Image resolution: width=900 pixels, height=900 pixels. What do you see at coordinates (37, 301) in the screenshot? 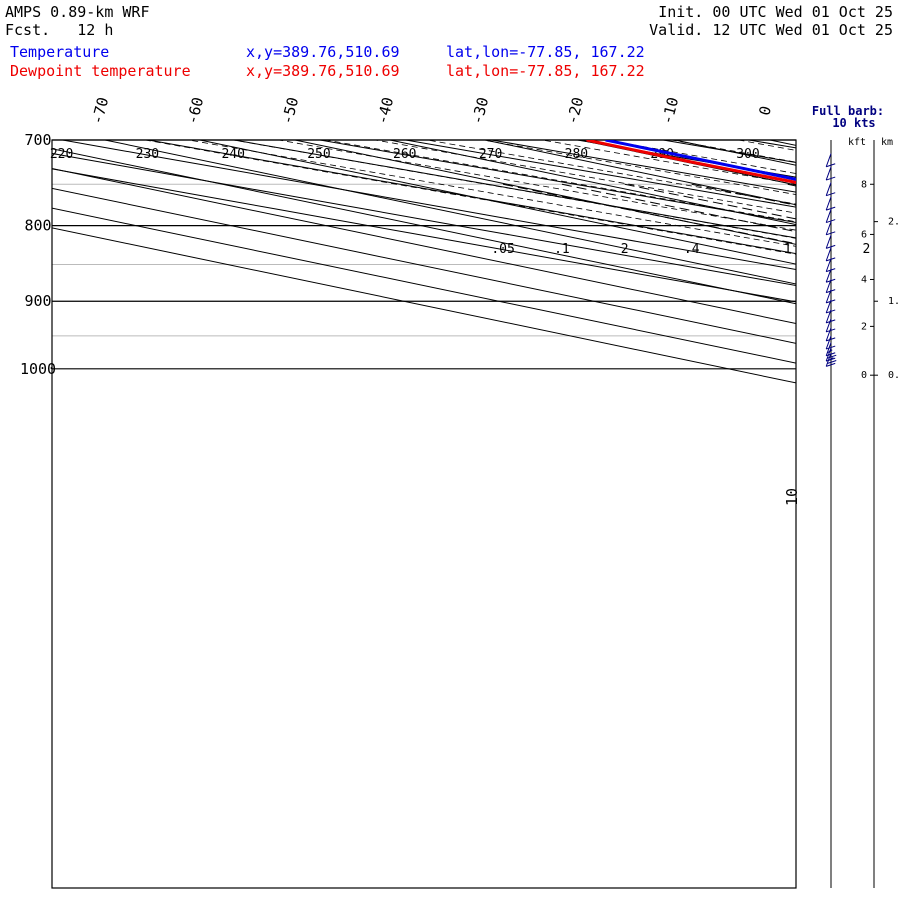
I see `pressure-label-900: 900` at bounding box center [37, 301].